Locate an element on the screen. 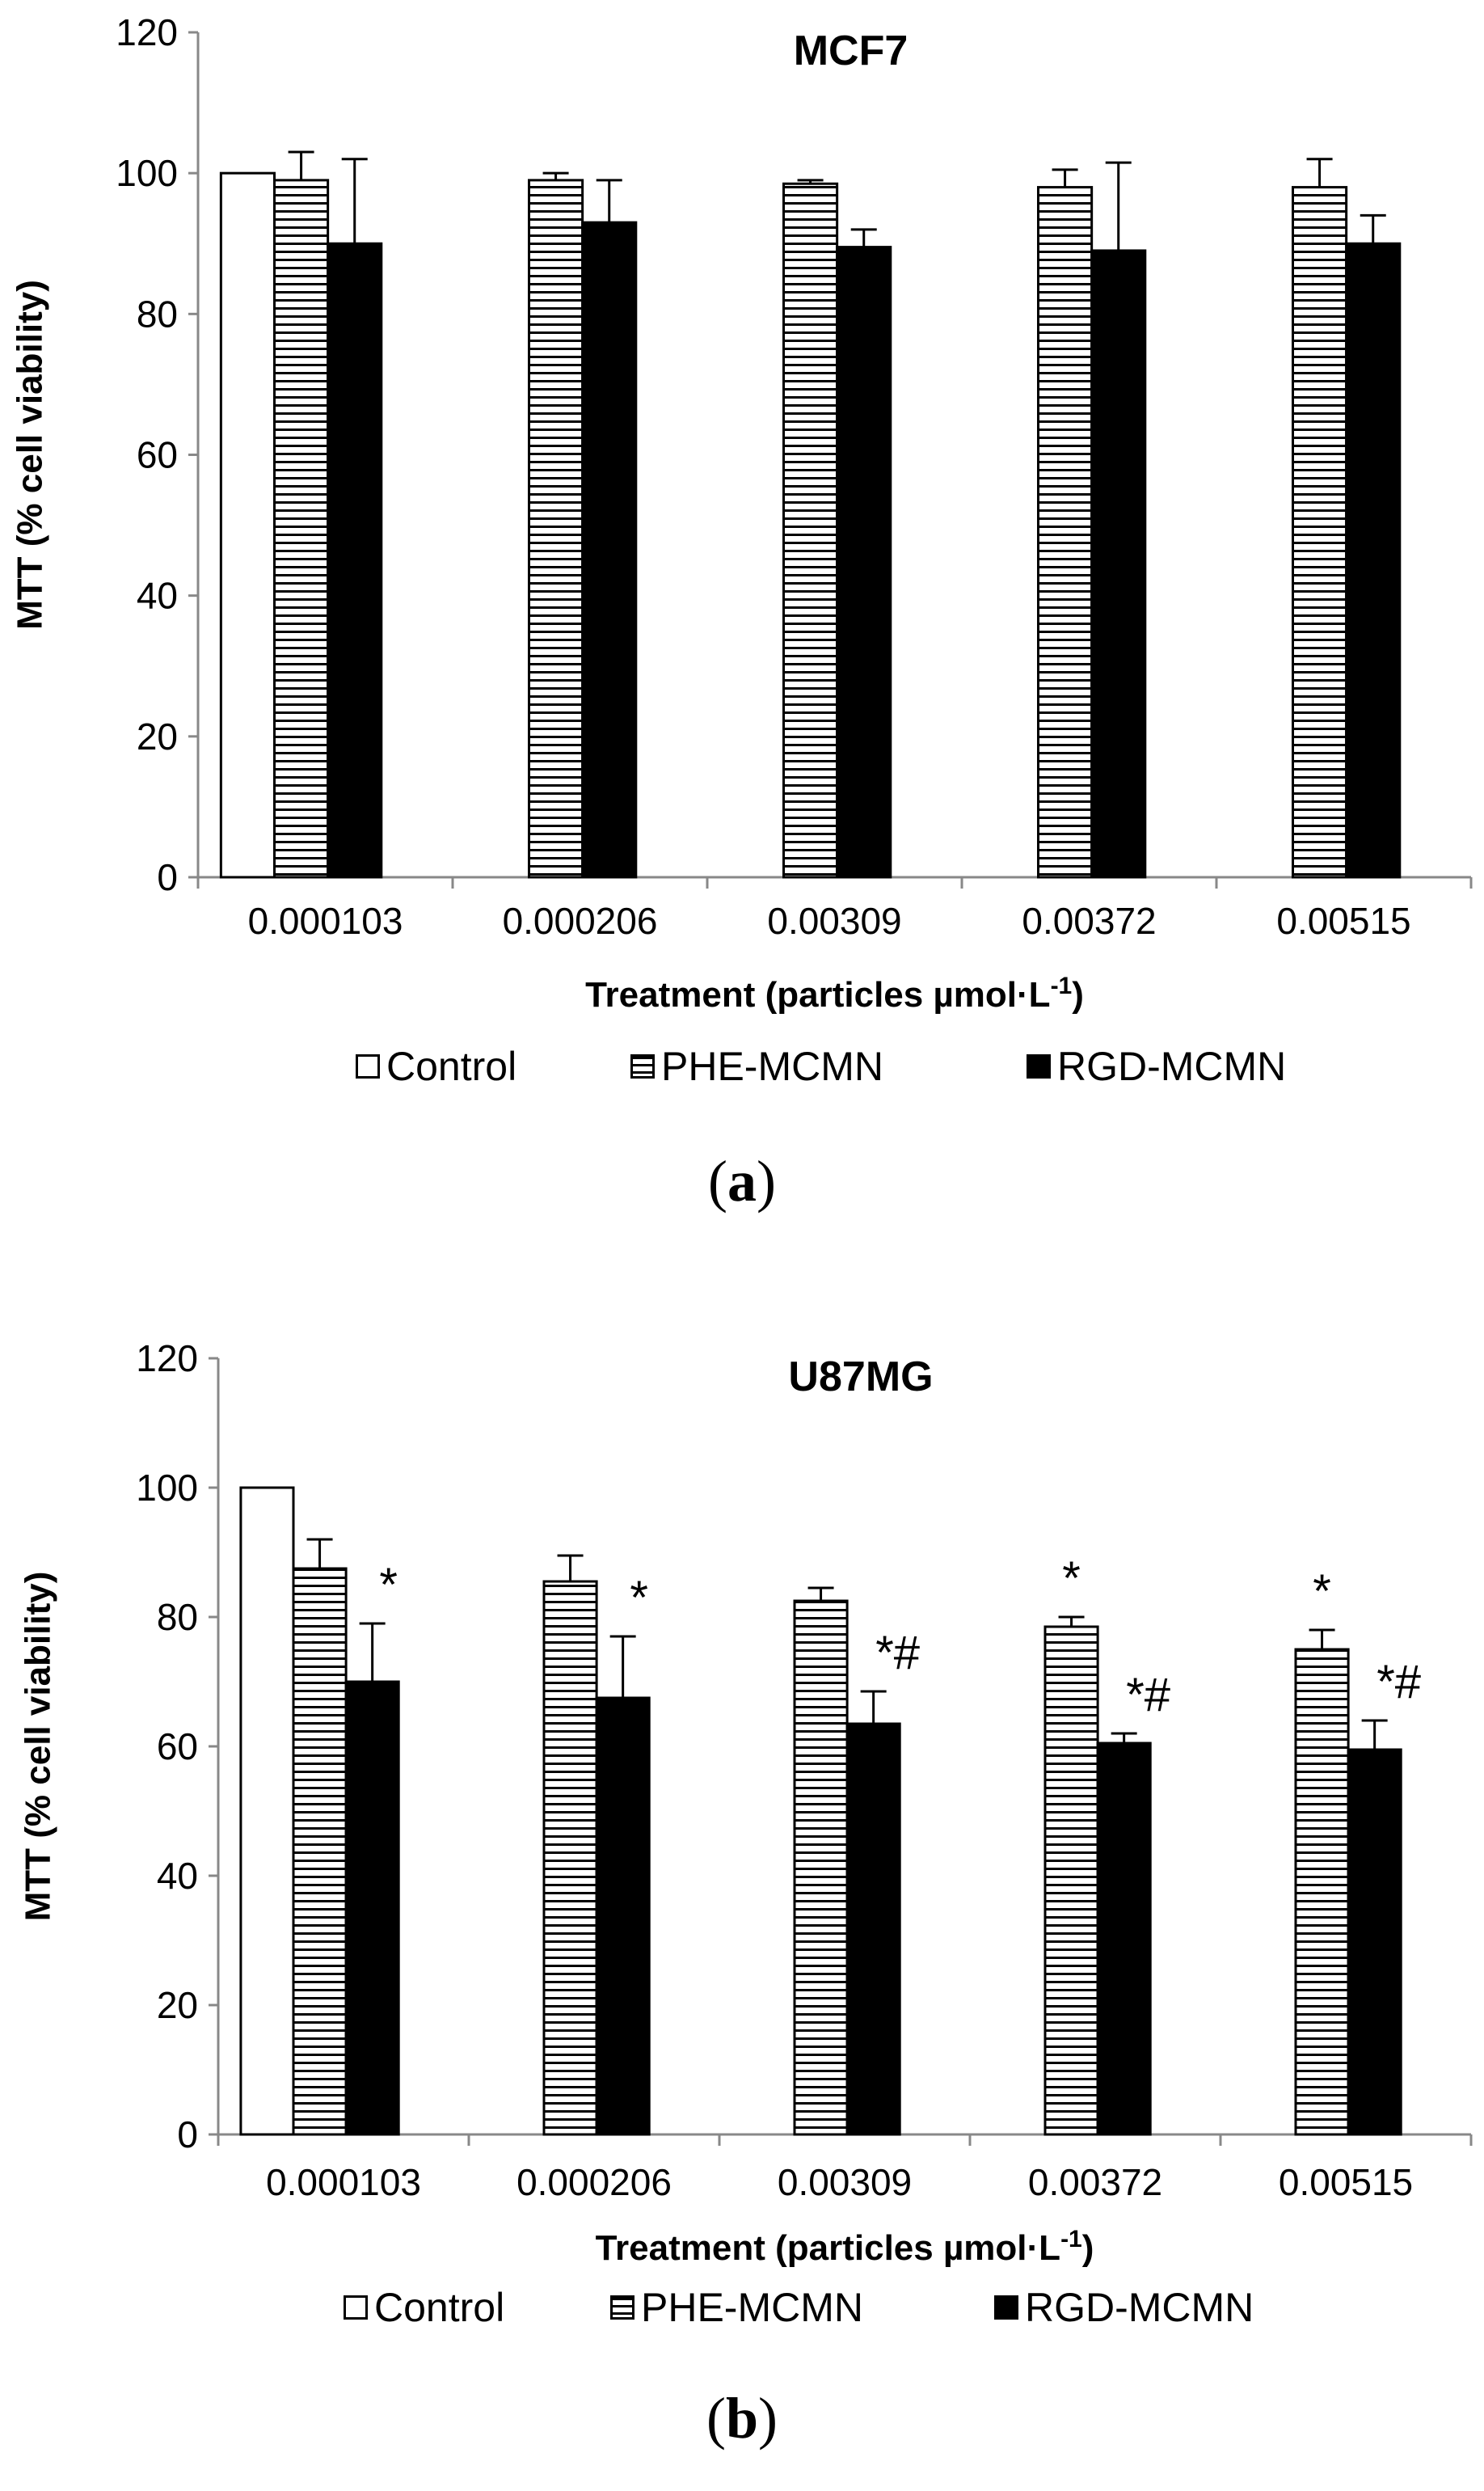  chart-title: U87MG is located at coordinates (860, 1376).